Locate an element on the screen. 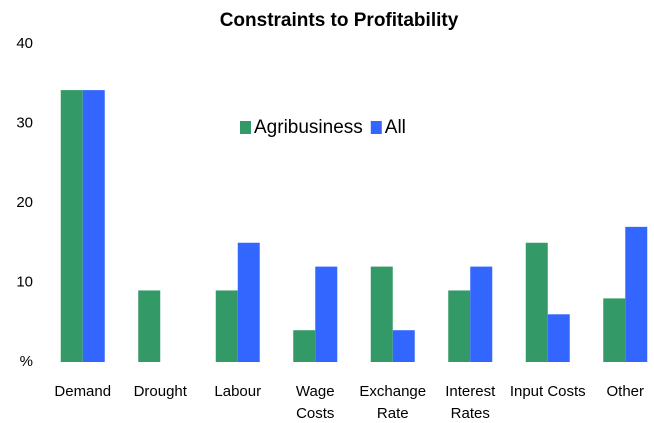  y-tick-label: 30 is located at coordinates (24, 122).